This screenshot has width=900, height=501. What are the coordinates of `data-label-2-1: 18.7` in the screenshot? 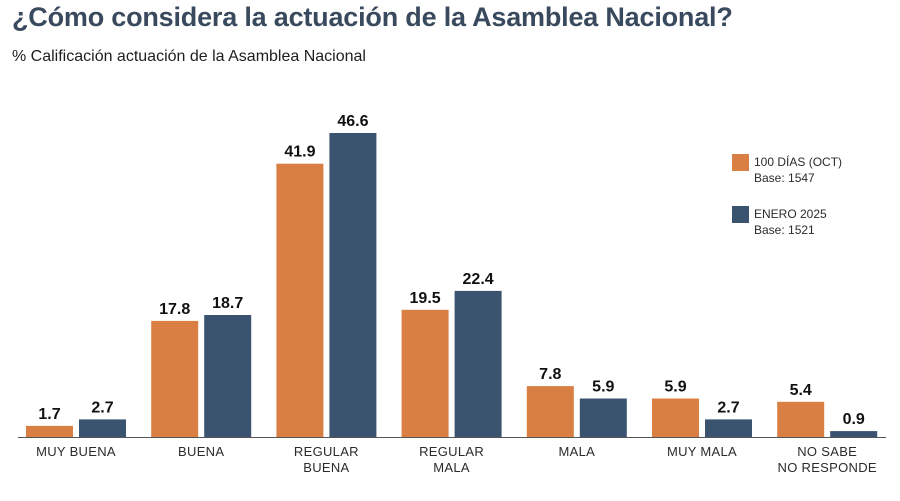 It's located at (227, 303).